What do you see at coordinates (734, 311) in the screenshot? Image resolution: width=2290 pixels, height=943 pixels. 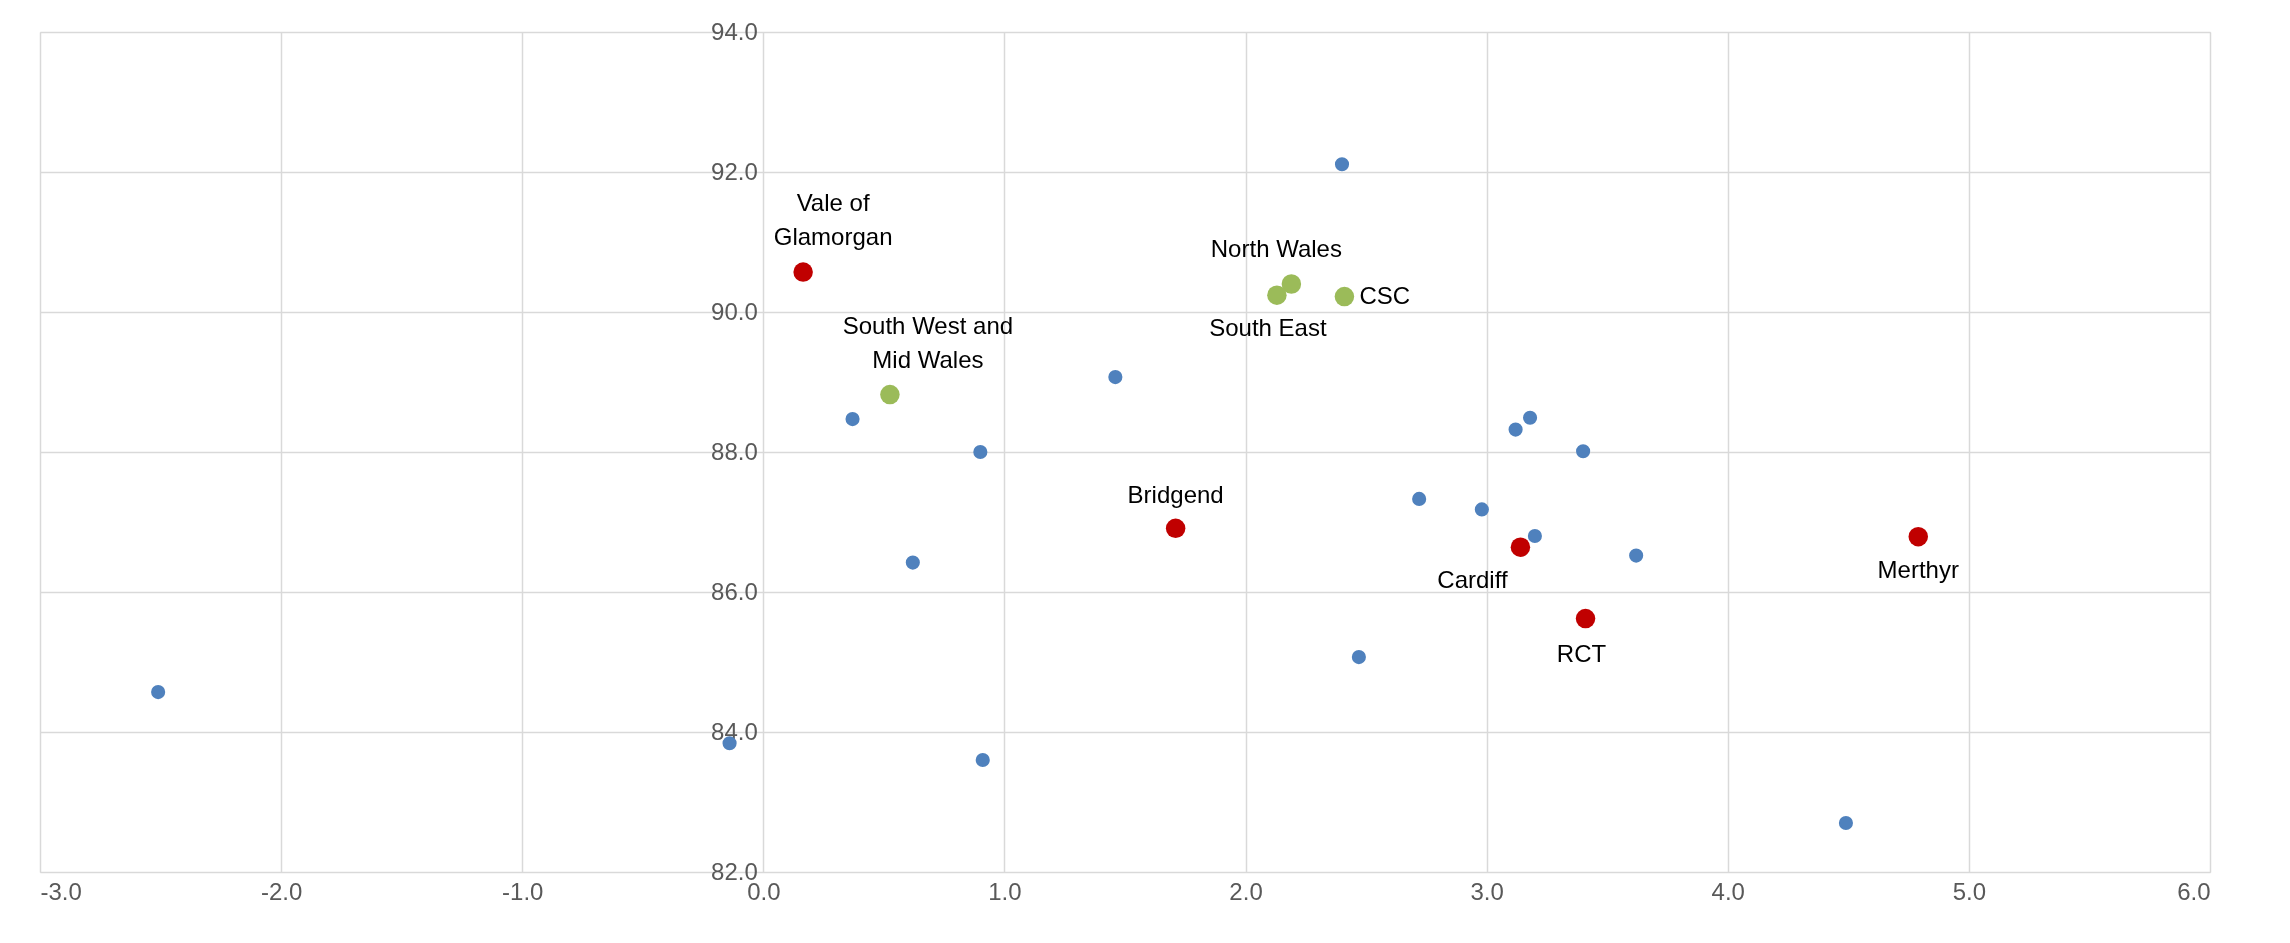 I see `y-tick-label: 90.0` at bounding box center [734, 311].